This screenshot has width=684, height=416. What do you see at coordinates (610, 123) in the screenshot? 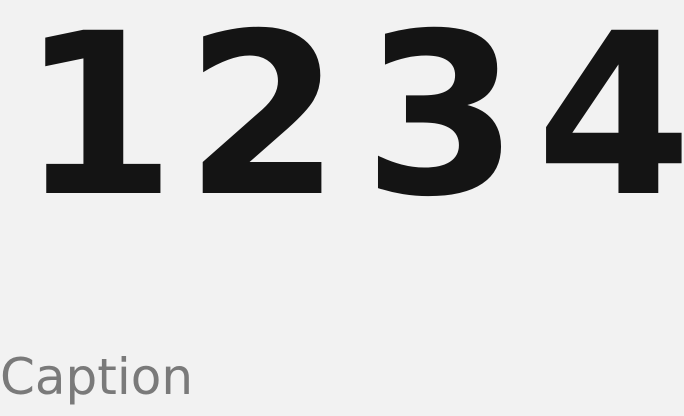
I see `digit-4: 4` at bounding box center [610, 123].